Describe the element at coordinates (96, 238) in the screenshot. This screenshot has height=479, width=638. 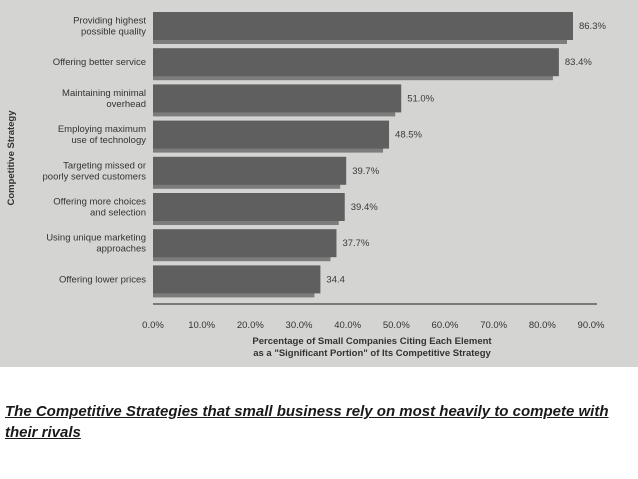
I see `category-label-7-line-1: Using unique marketing` at that location.